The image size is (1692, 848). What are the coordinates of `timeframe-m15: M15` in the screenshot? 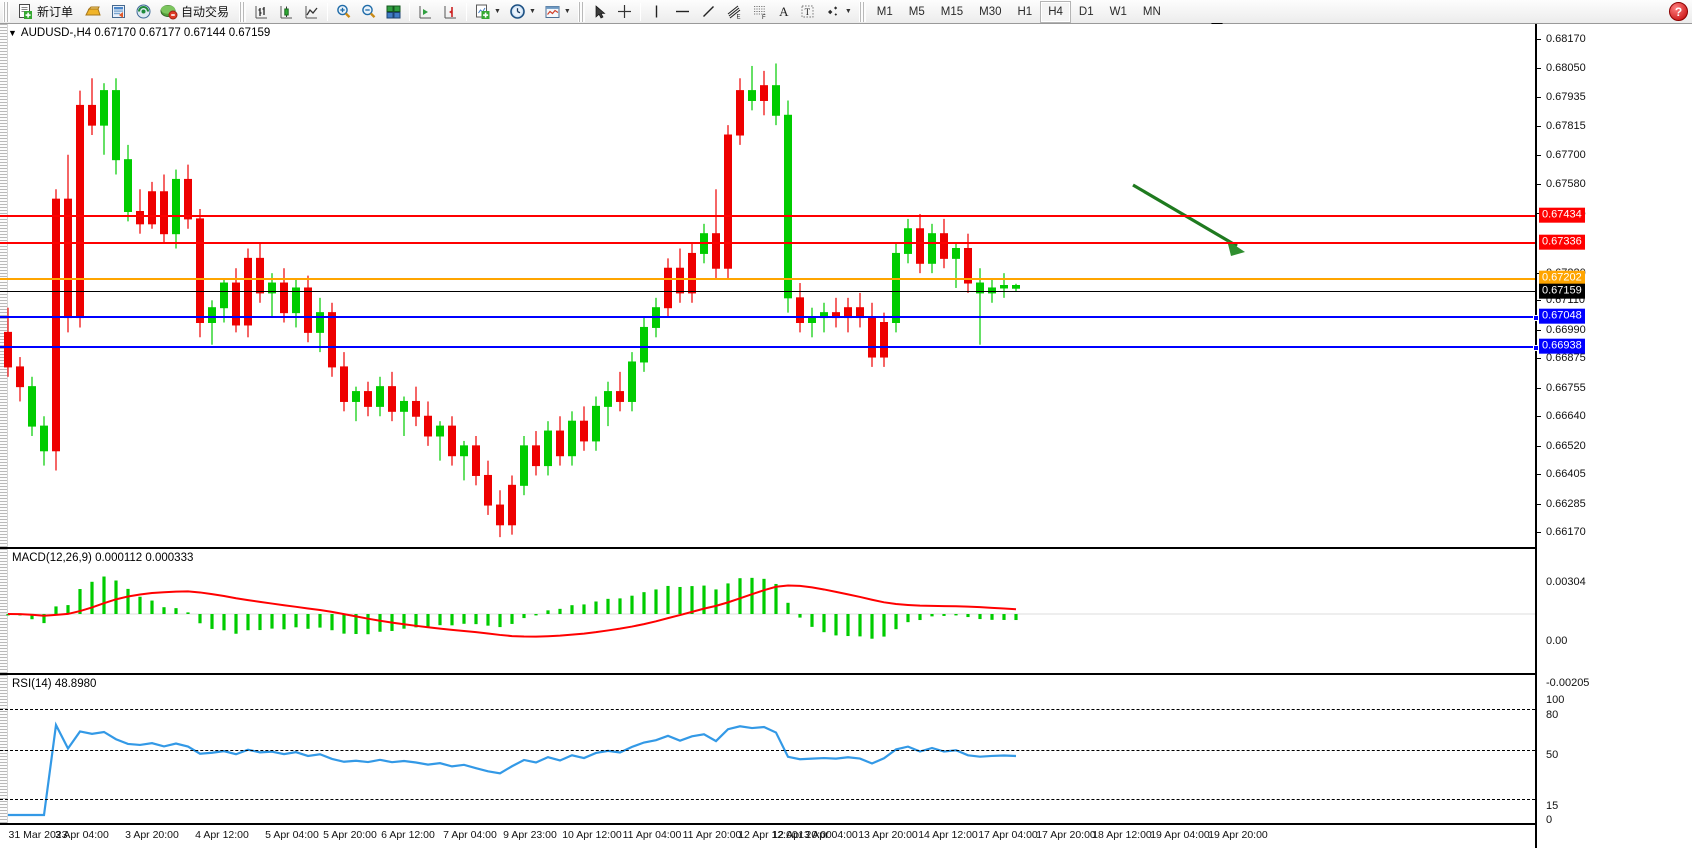 It's located at (952, 11).